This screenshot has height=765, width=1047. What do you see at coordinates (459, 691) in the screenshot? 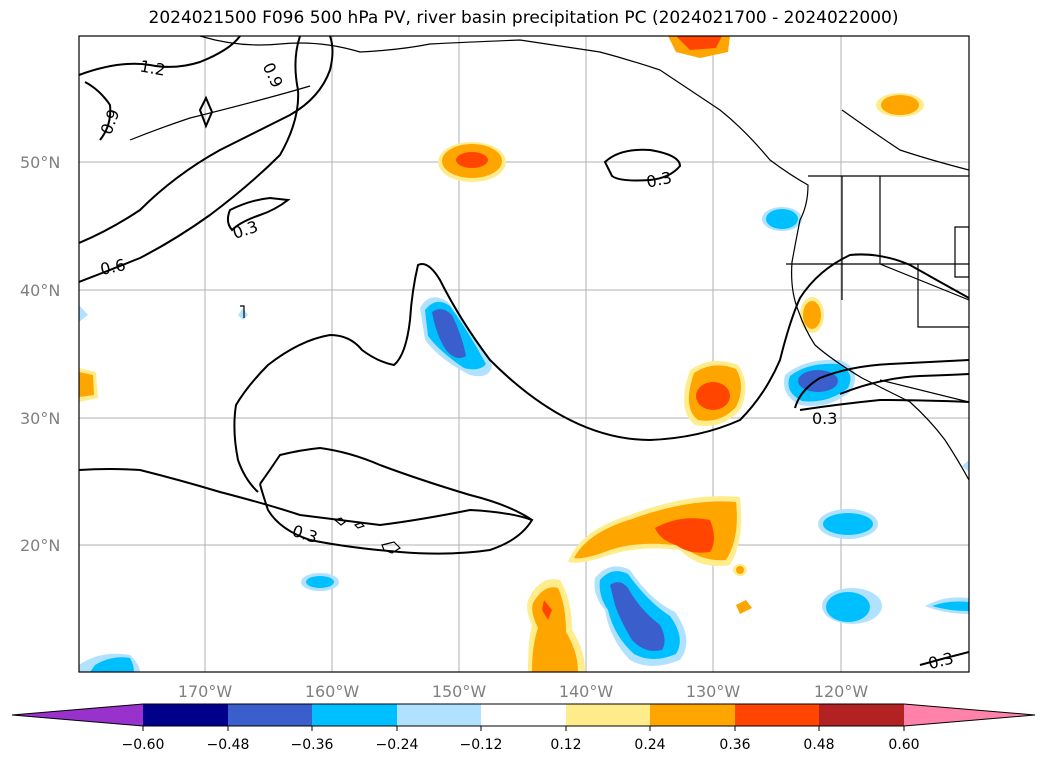
I see `lon-label: 150°W` at bounding box center [459, 691].